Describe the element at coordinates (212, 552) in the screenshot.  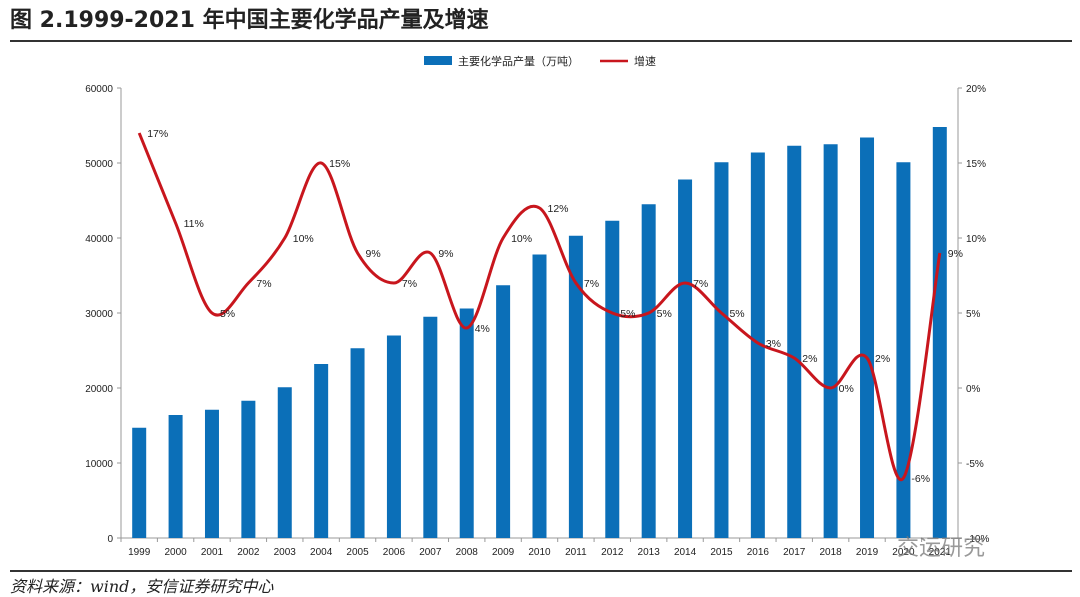
I see `x-tick-label: 2001` at that location.